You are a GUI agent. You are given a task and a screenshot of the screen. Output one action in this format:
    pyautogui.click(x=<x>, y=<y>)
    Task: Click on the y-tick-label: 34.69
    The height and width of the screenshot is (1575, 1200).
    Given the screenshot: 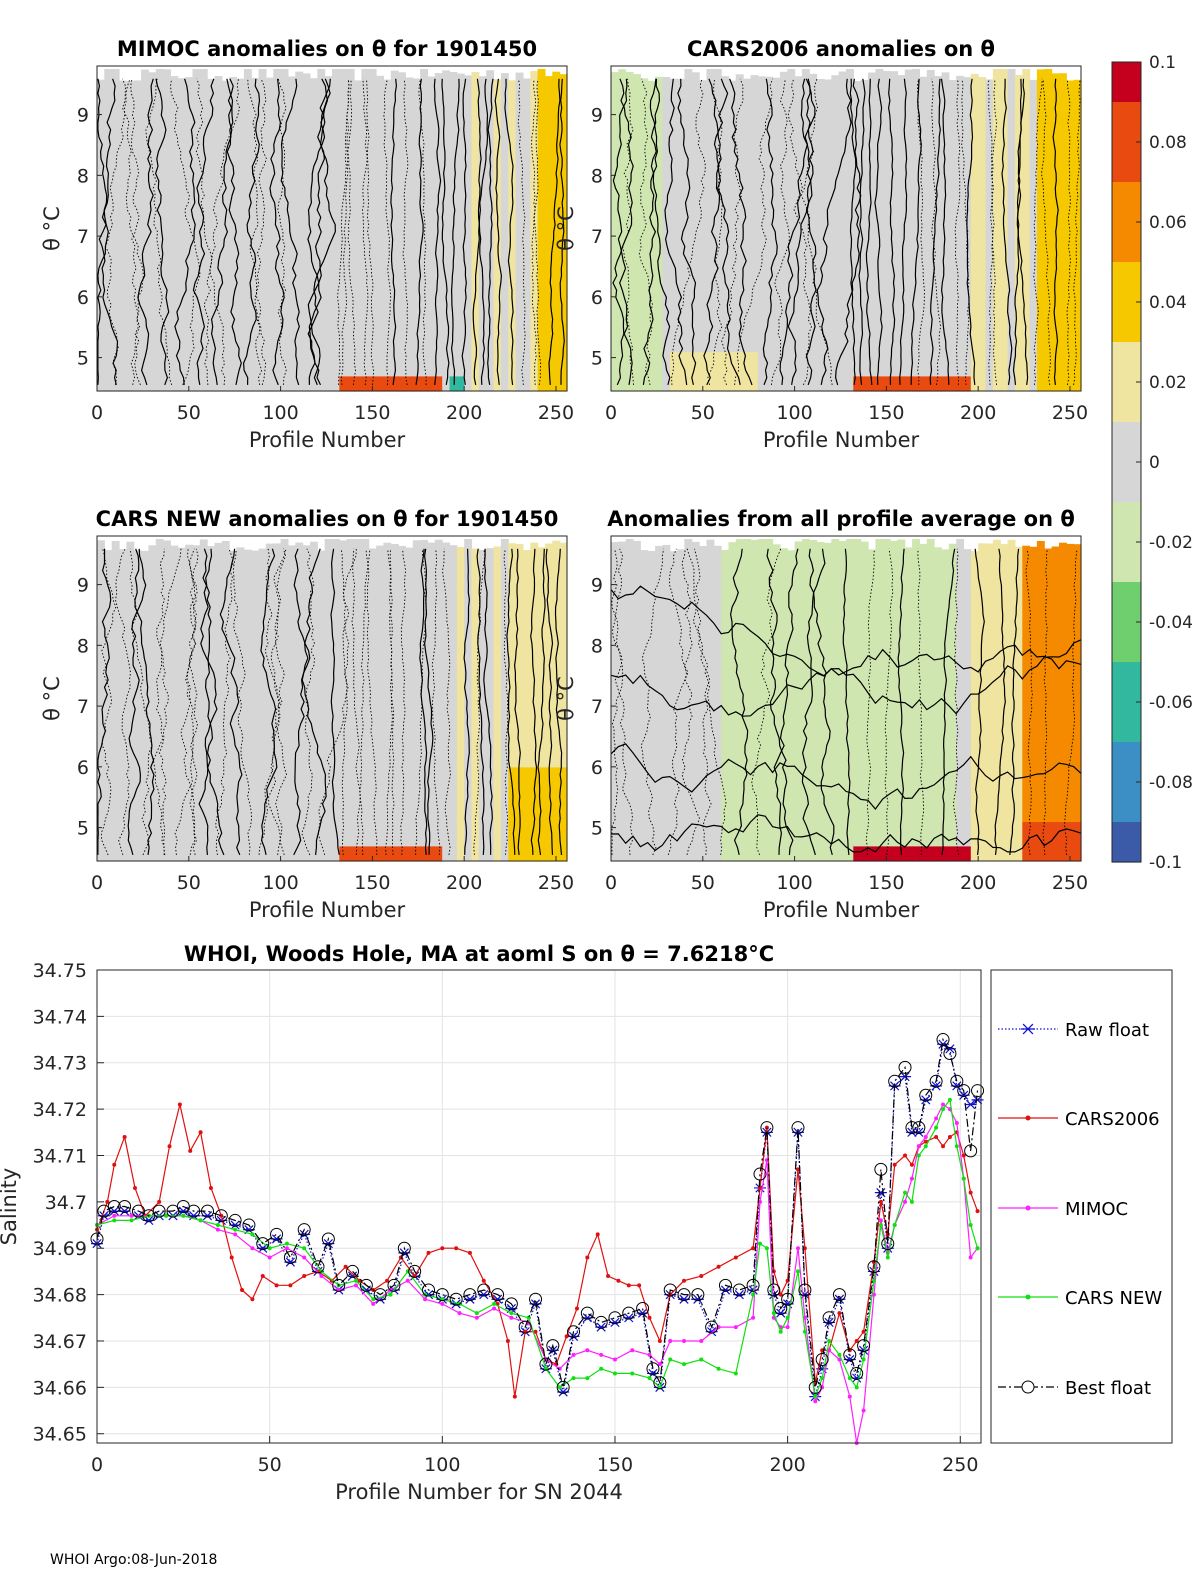 What is the action you would take?
    pyautogui.click(x=60, y=1249)
    